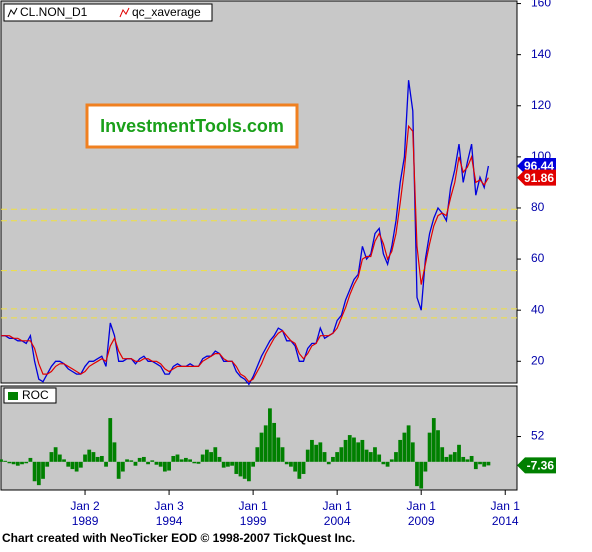  I want to click on x-tick-label: Jan 3, so click(169, 506).